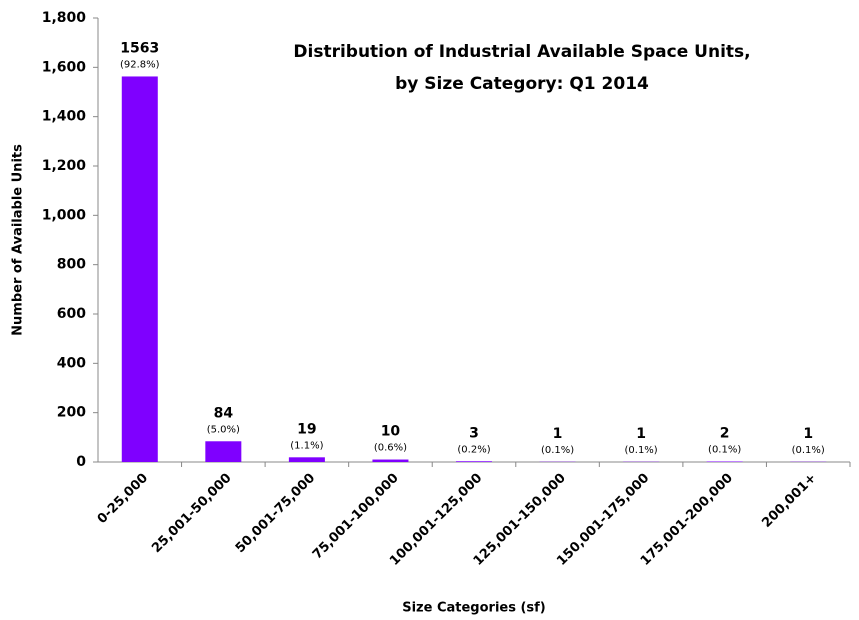 The width and height of the screenshot is (859, 620). Describe the element at coordinates (603, 520) in the screenshot. I see `x-tick-label: 150,001-175,000` at that location.